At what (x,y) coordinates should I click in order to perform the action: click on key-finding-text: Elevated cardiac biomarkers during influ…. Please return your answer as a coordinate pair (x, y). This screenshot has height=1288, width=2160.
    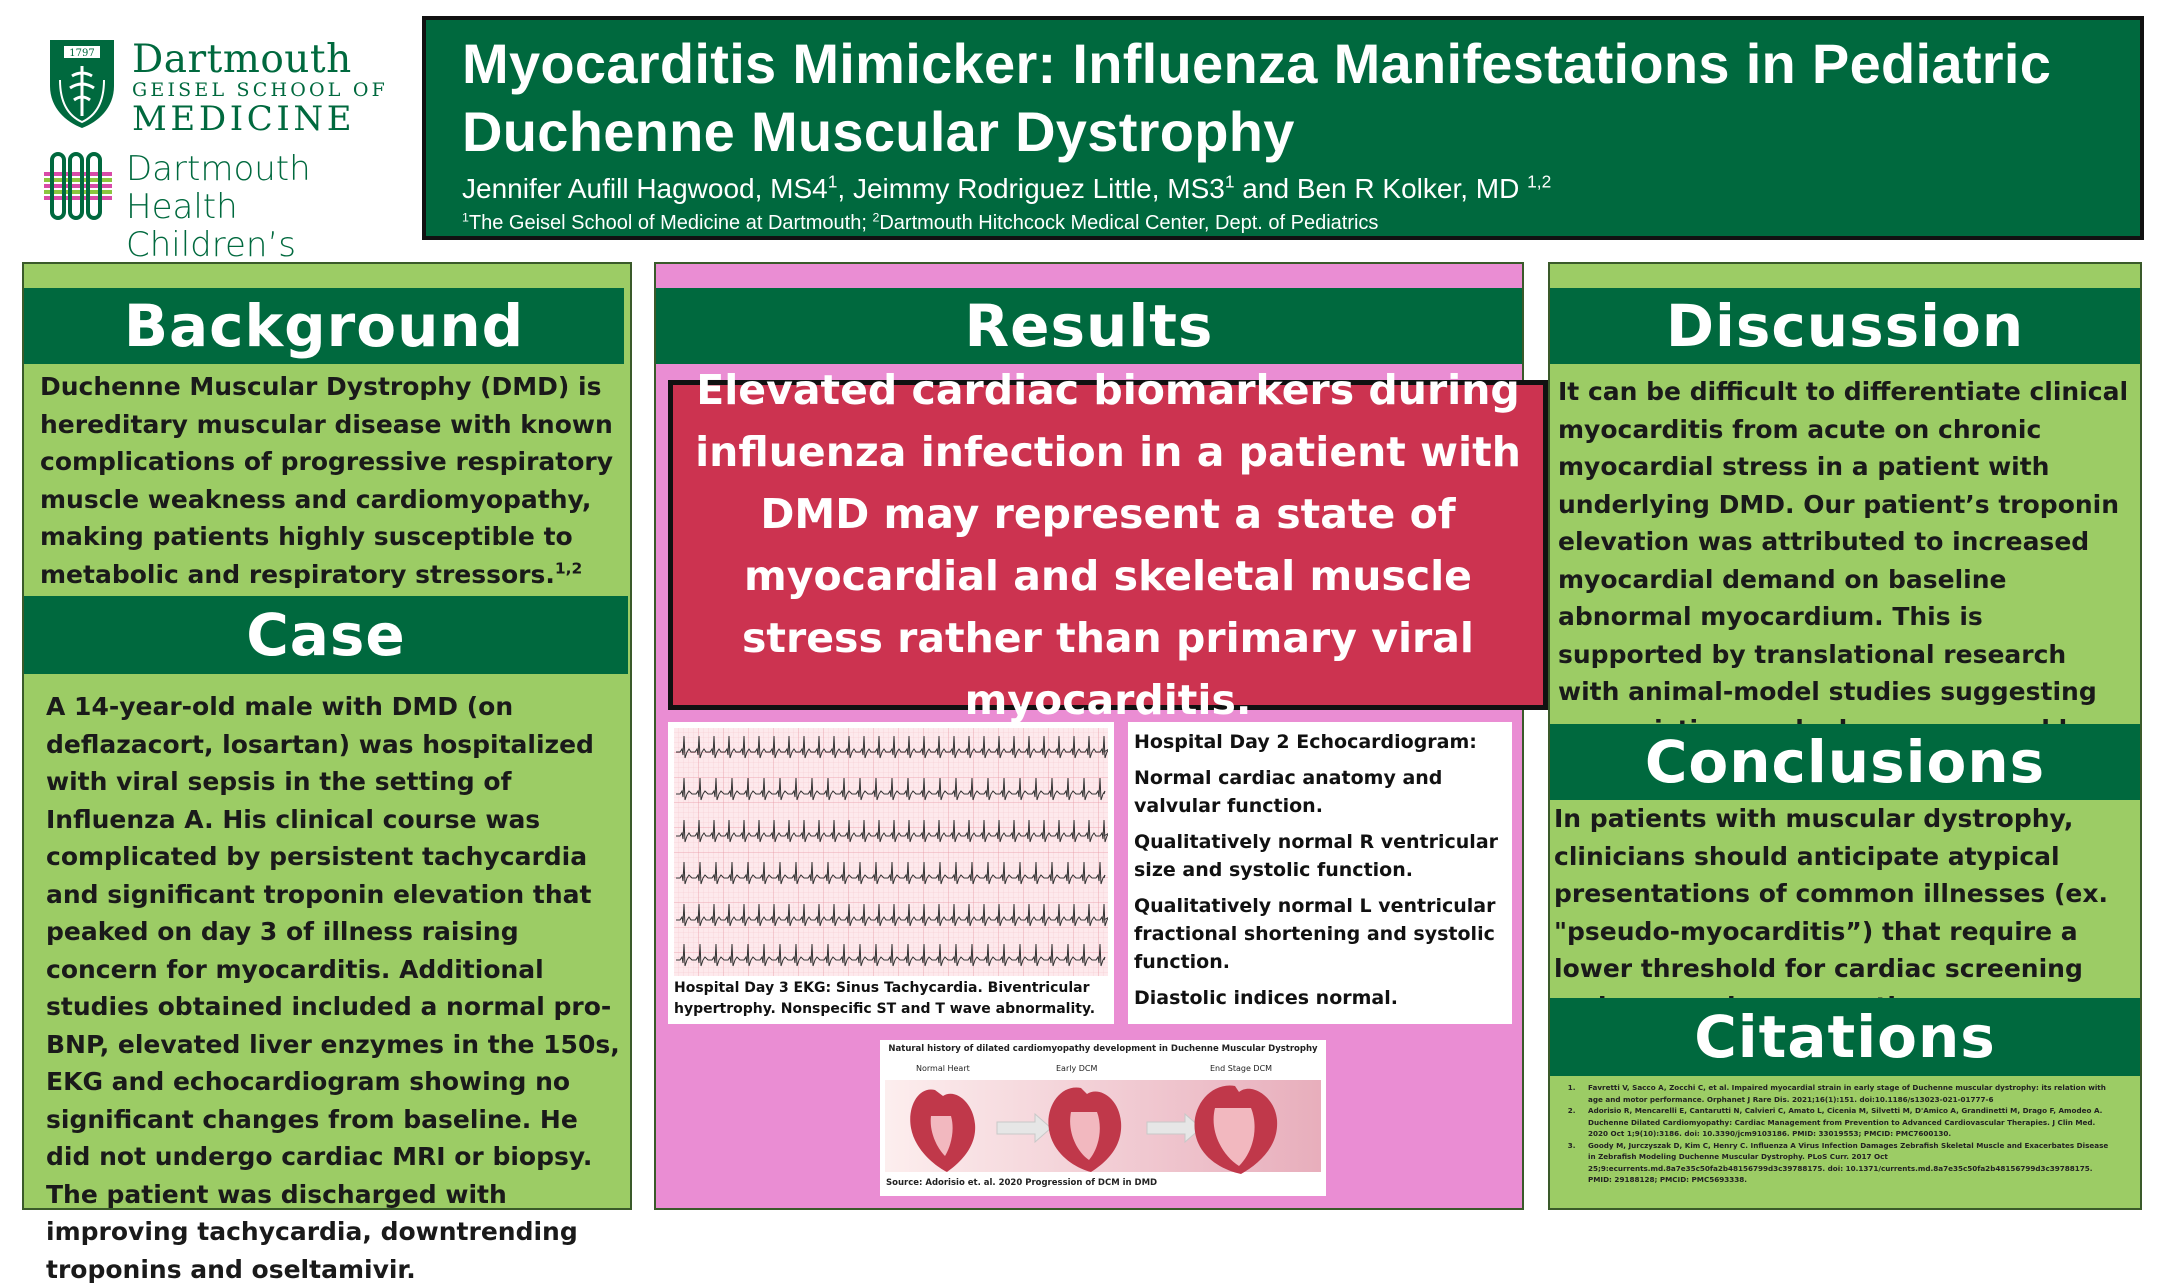
    Looking at the image, I should click on (1108, 545).